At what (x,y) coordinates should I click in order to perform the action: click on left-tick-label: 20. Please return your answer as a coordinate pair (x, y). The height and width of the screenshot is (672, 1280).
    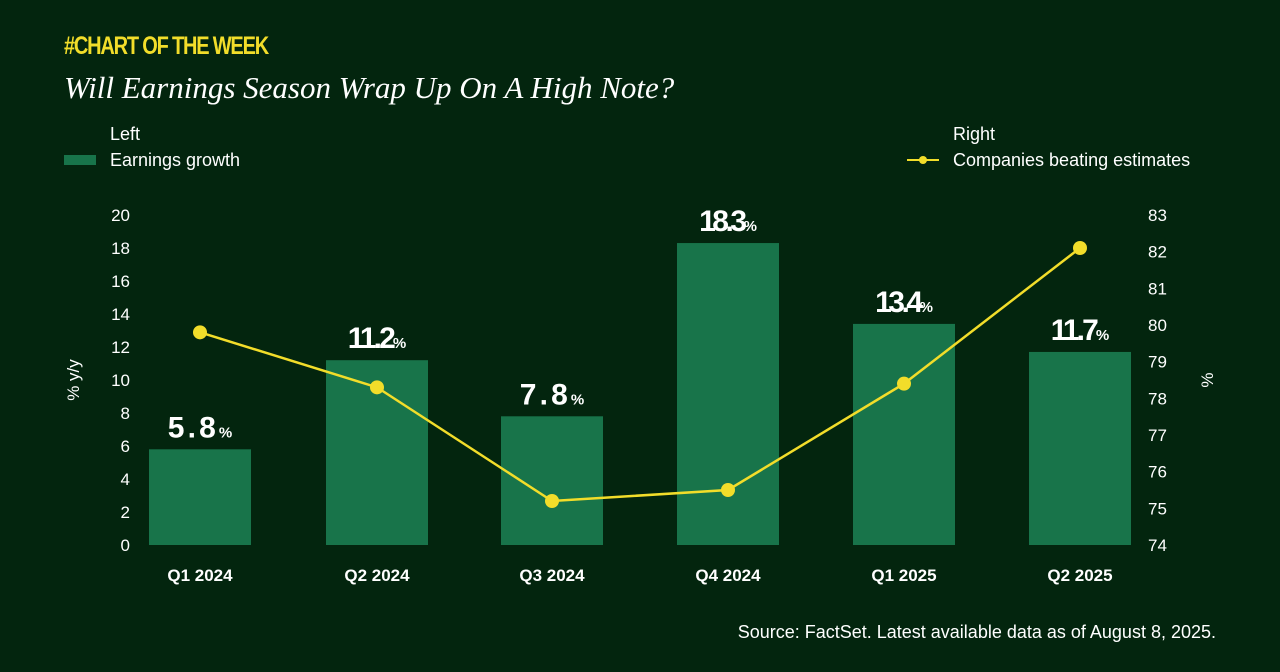
    Looking at the image, I should click on (120, 215).